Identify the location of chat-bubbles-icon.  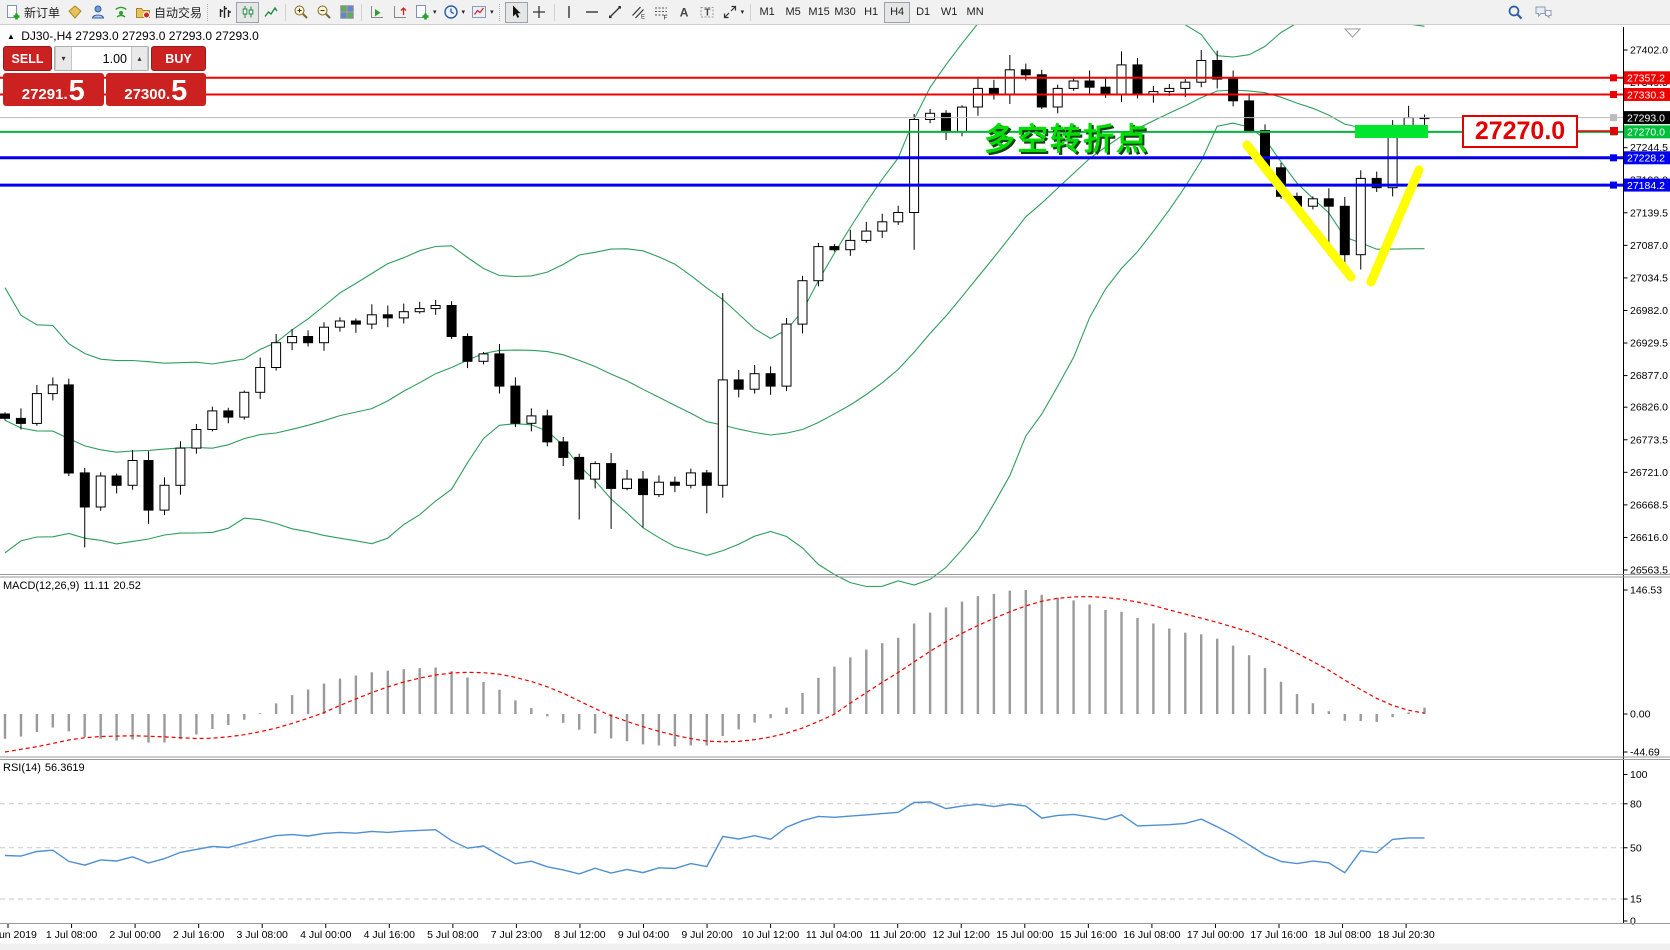
(1543, 12).